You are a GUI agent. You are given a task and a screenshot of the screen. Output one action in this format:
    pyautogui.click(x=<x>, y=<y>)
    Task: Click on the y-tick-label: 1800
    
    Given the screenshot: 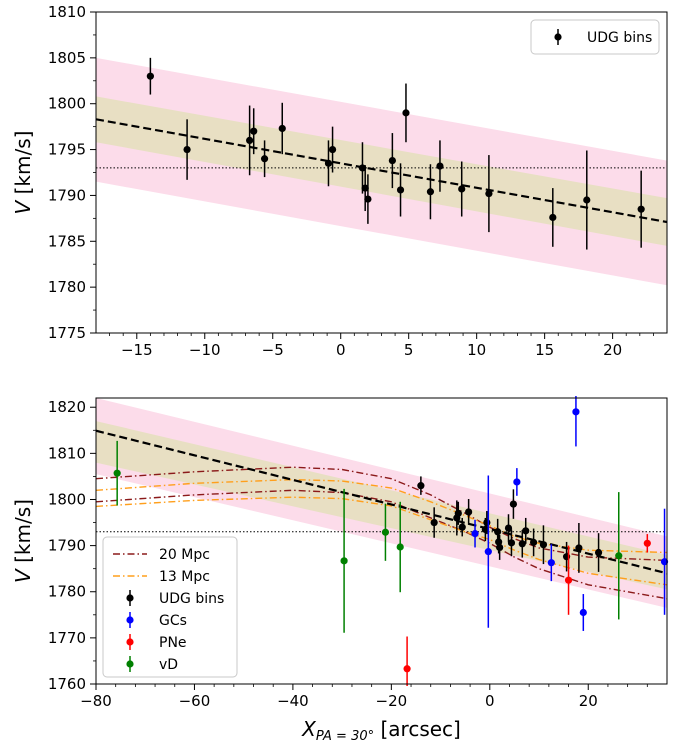 What is the action you would take?
    pyautogui.click(x=67, y=104)
    